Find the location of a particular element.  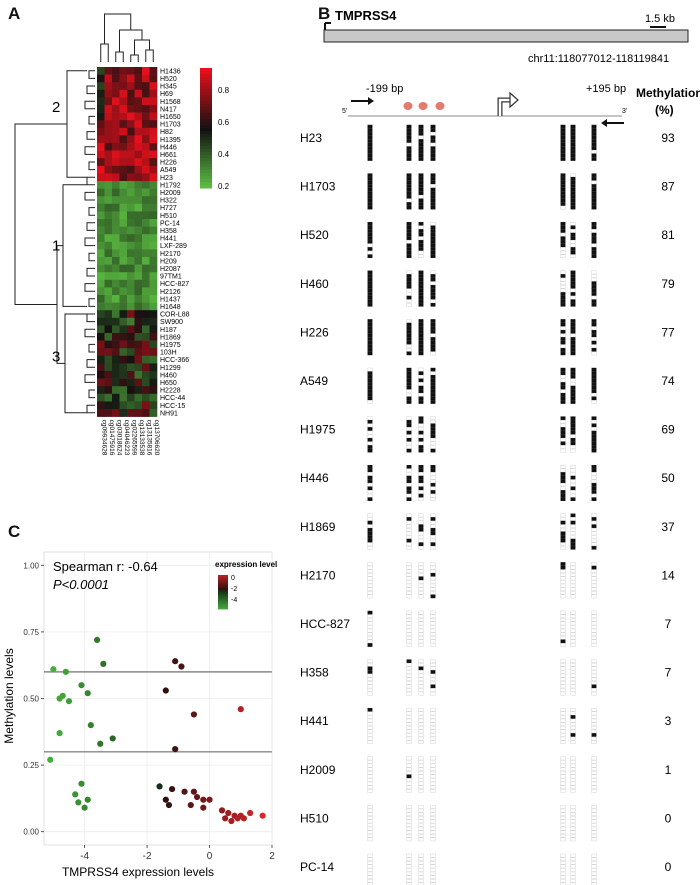

column-label: cg04046223 is located at coordinates (126, 438).